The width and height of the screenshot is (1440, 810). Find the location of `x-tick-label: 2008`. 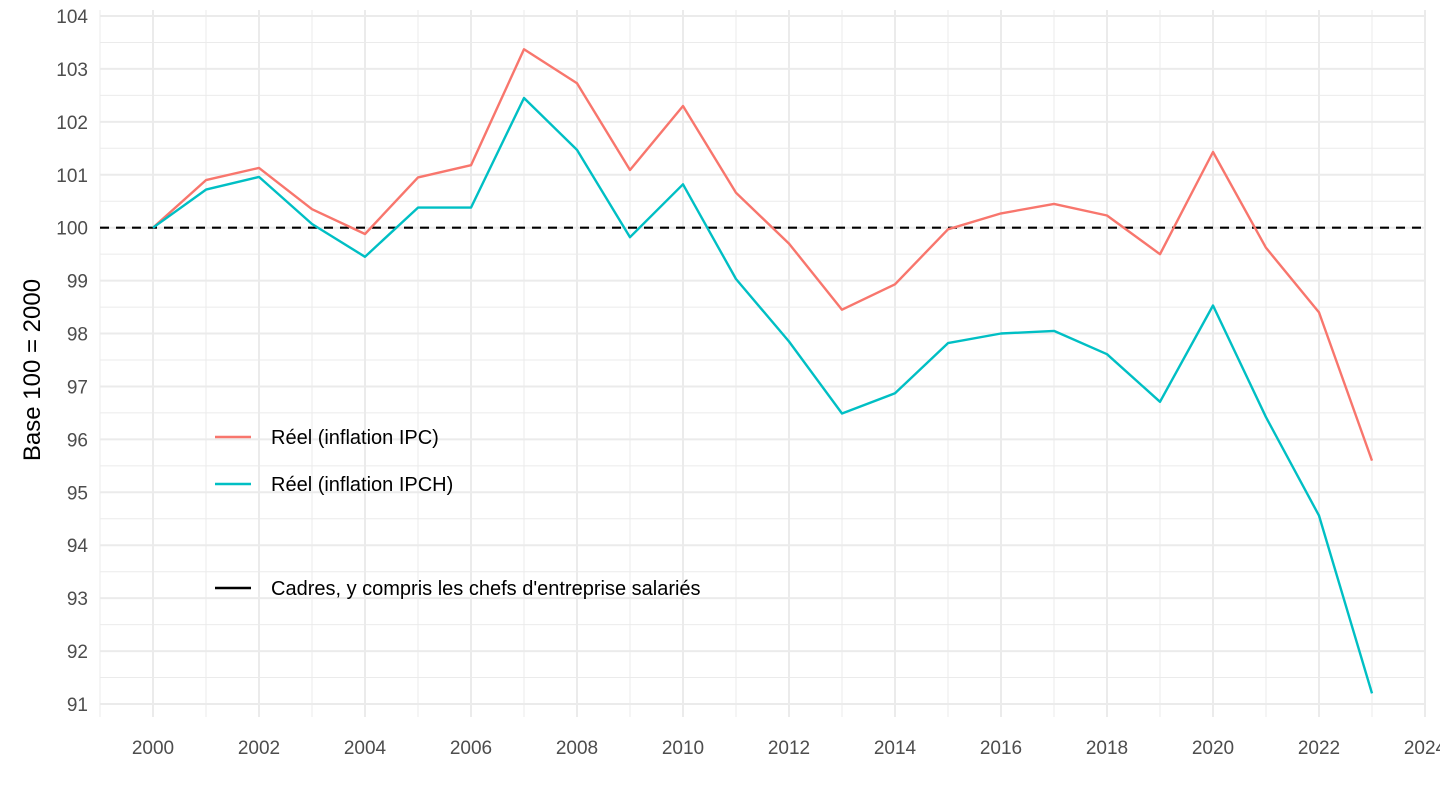

x-tick-label: 2008 is located at coordinates (577, 748).